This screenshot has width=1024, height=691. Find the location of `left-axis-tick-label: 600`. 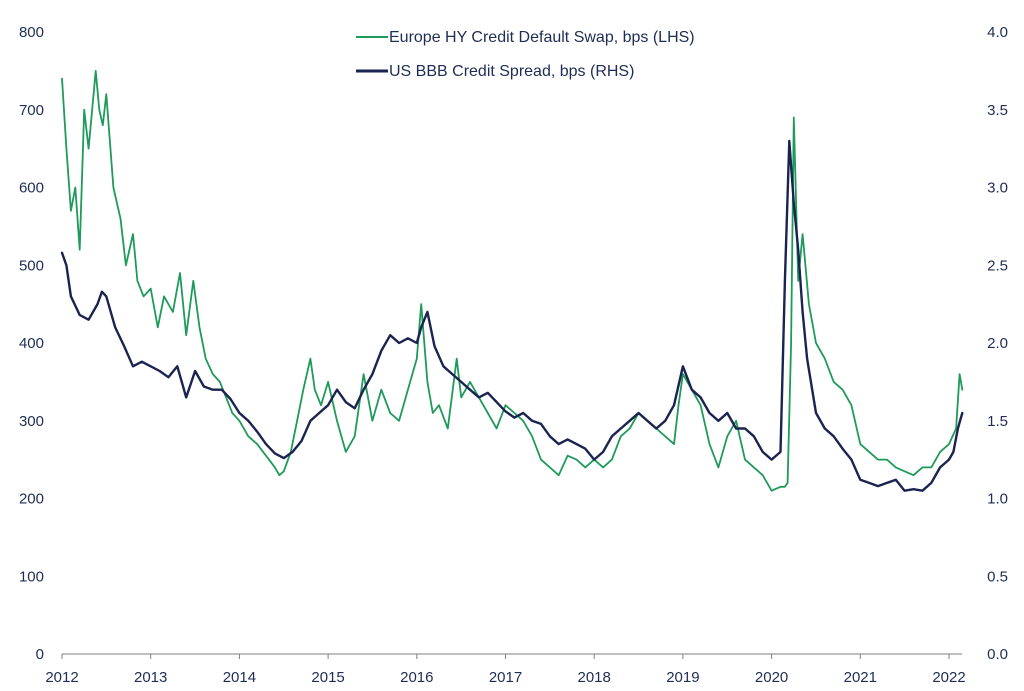

left-axis-tick-label: 600 is located at coordinates (31, 188).